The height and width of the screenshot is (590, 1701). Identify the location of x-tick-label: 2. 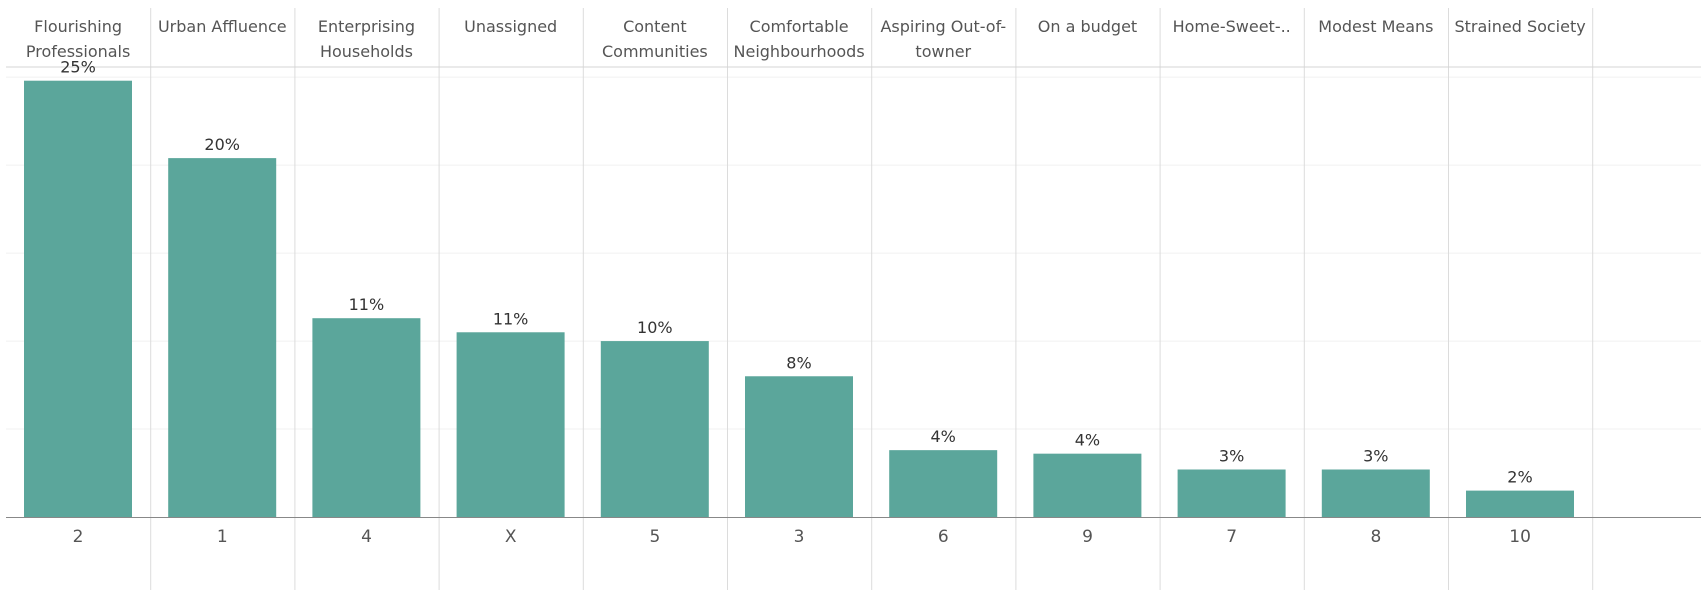
(78, 537).